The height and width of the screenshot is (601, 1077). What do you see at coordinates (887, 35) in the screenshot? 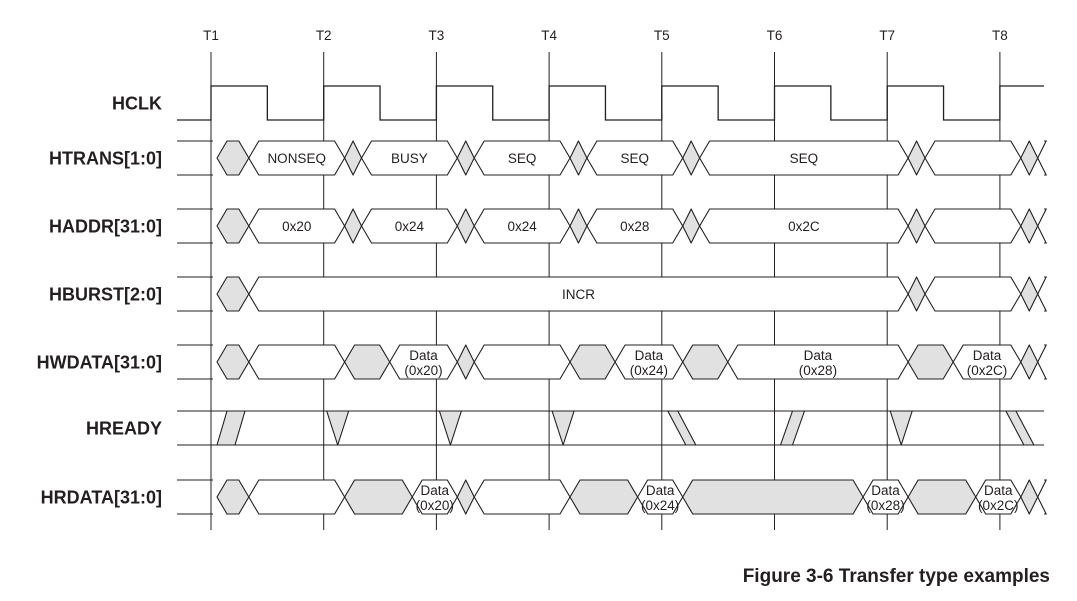
I see `clock-edge-label: T7` at bounding box center [887, 35].